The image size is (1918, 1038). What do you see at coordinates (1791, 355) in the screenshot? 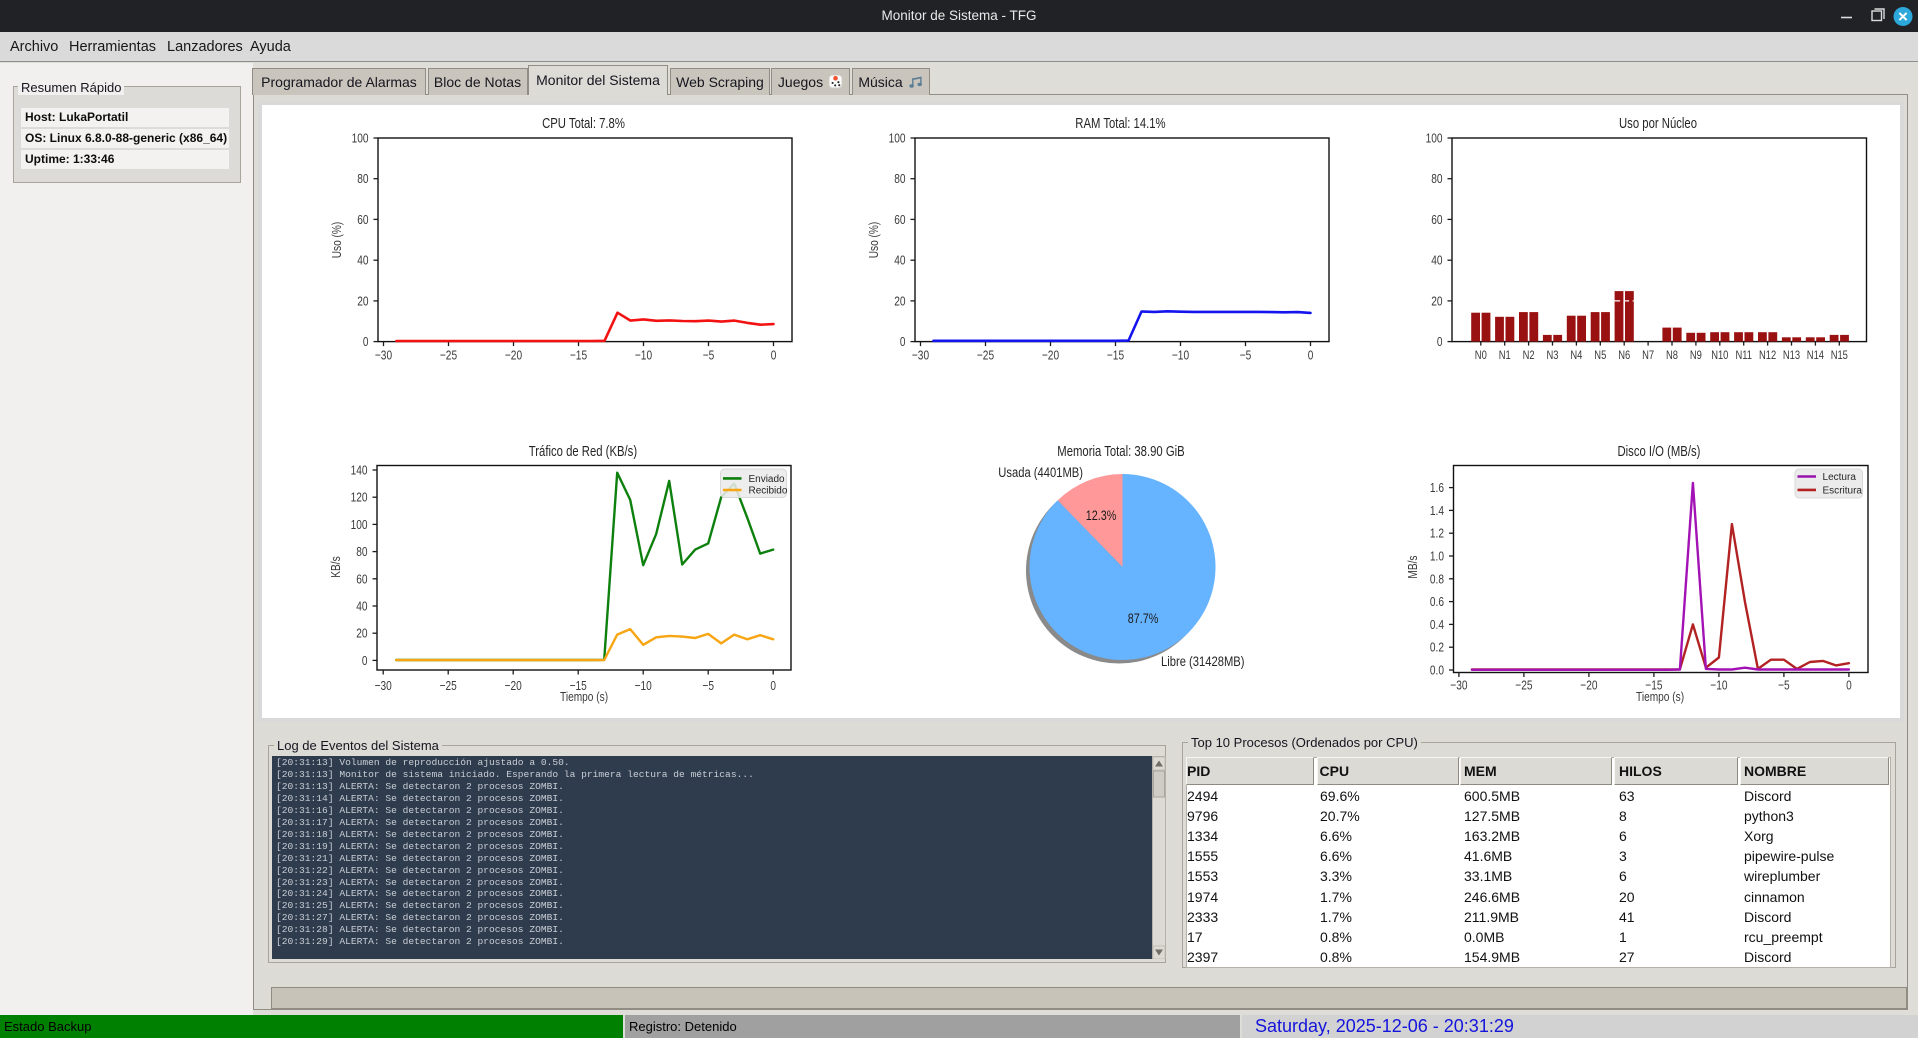
I see `svg-text: N13` at bounding box center [1791, 355].